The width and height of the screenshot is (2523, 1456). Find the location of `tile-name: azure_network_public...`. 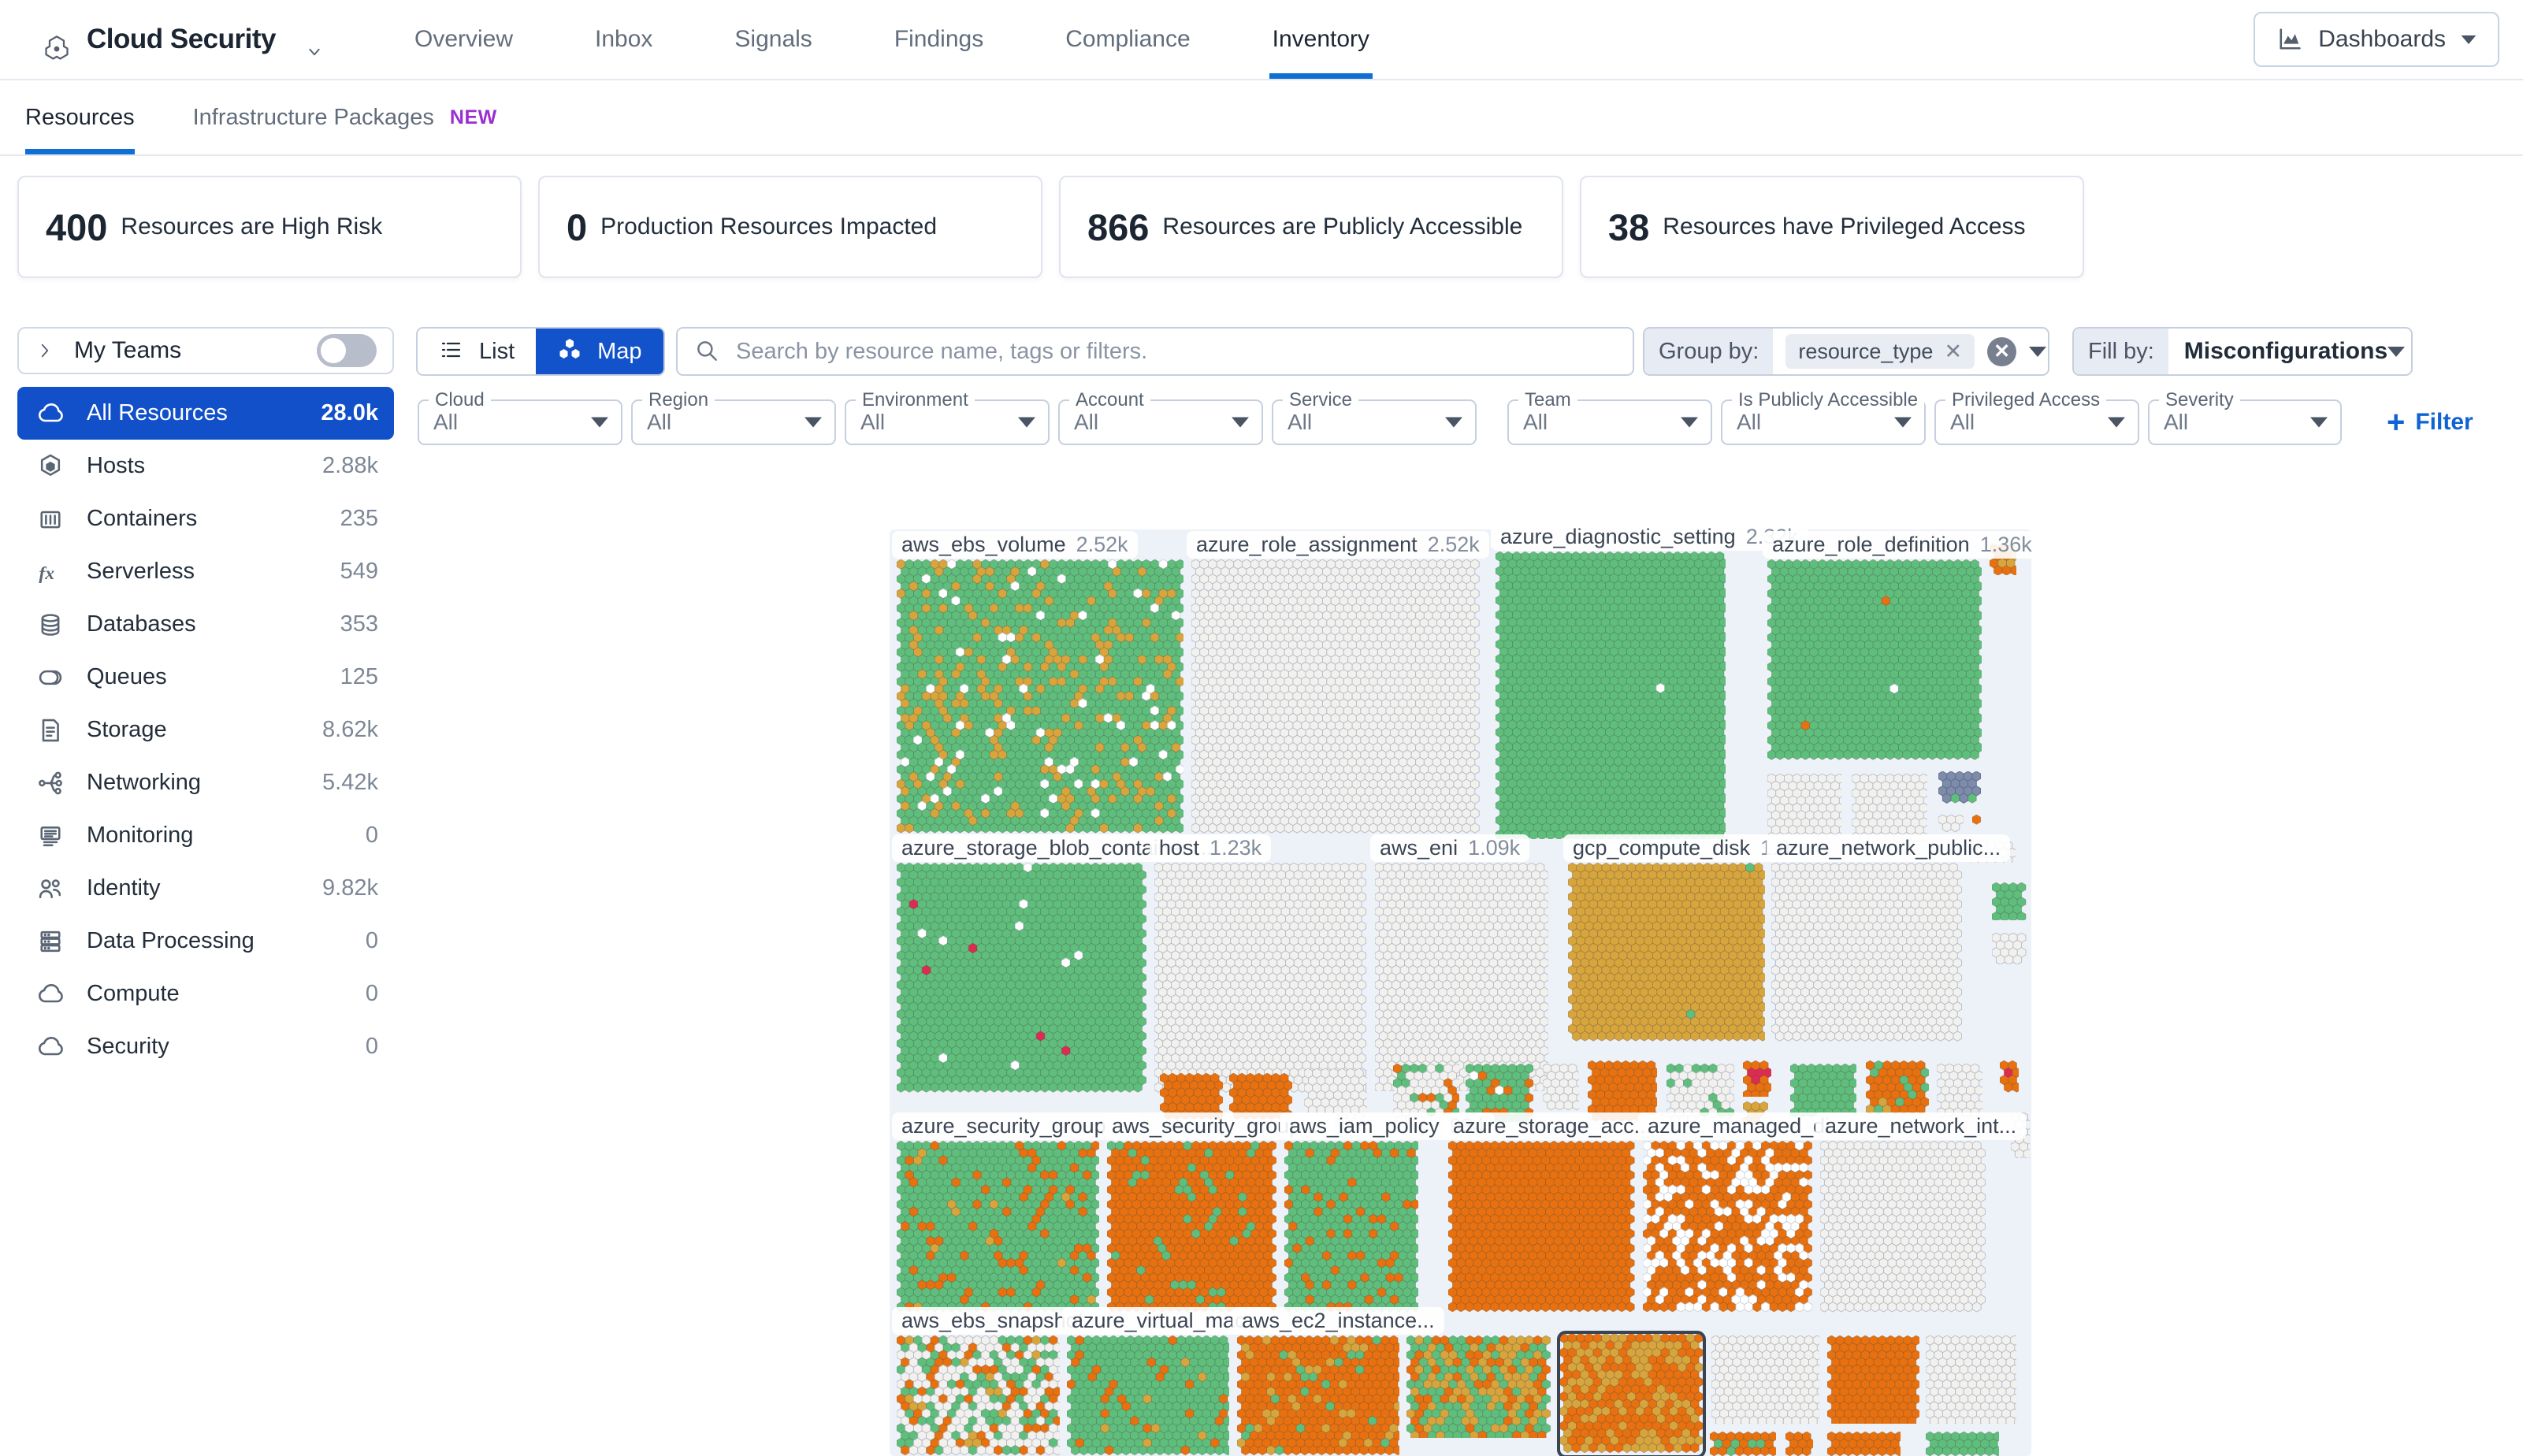

tile-name: azure_network_public... is located at coordinates (1888, 848).